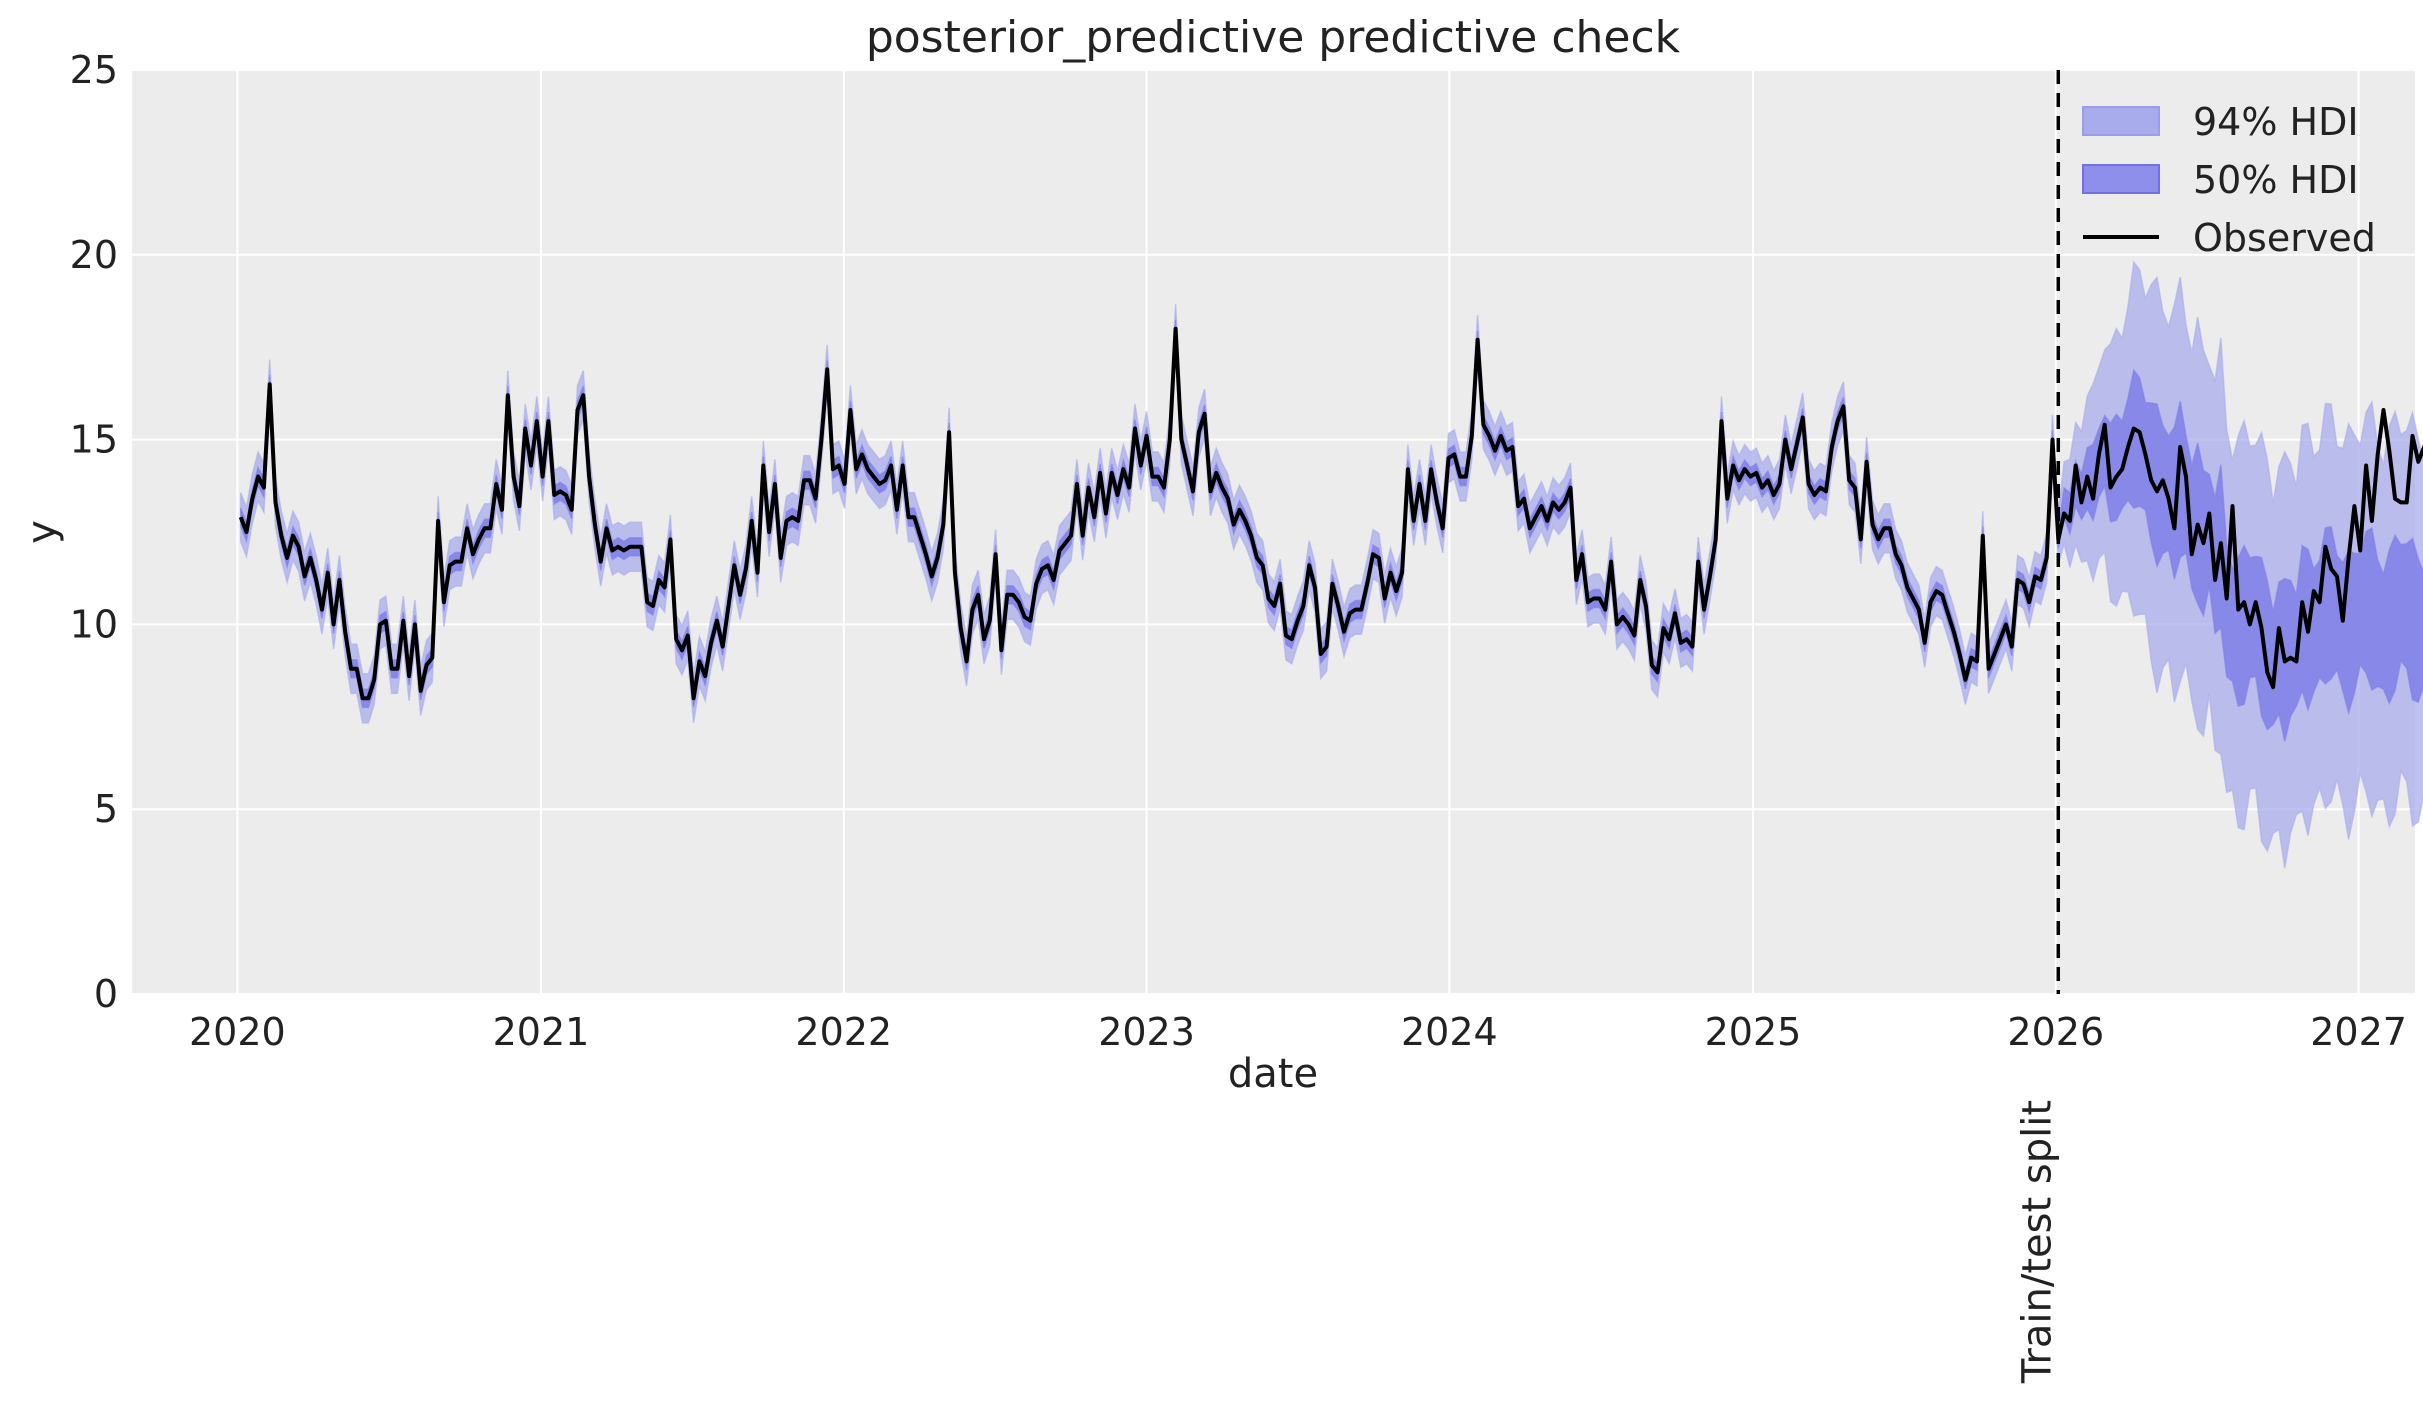 The image size is (2423, 1424). What do you see at coordinates (1273, 37) in the screenshot?
I see `chart-title: posterior_predictive predictive check` at bounding box center [1273, 37].